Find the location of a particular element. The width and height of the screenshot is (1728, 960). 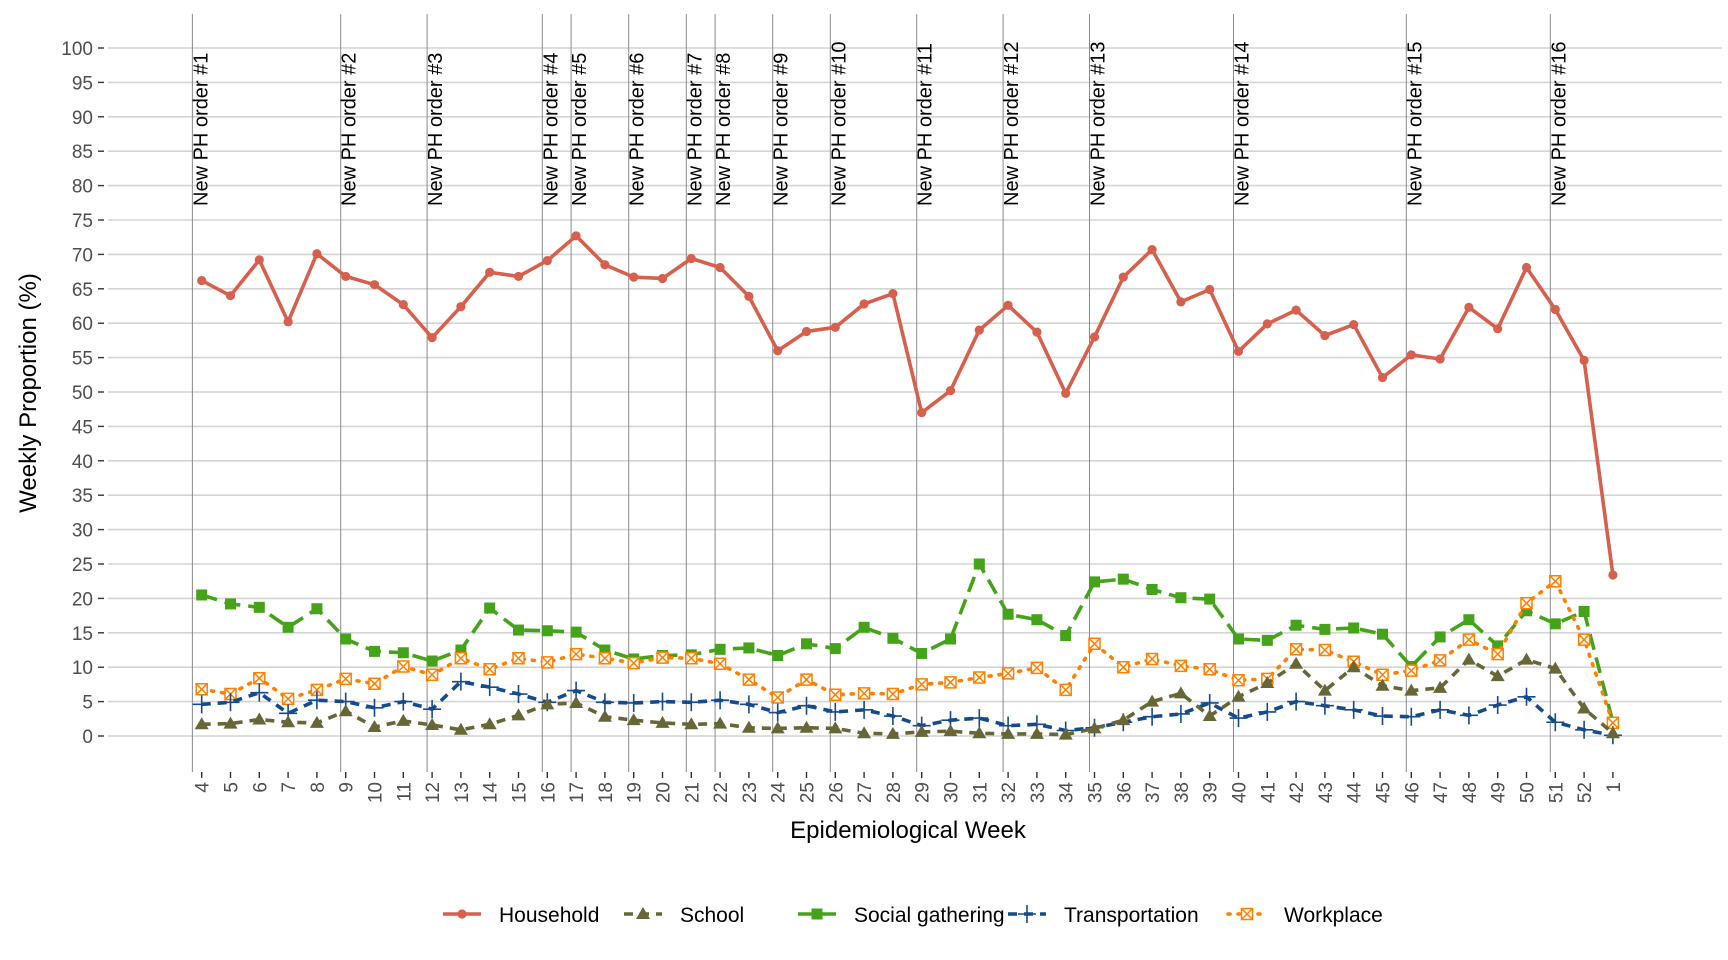

x-tick-label: 14 is located at coordinates (491, 793).